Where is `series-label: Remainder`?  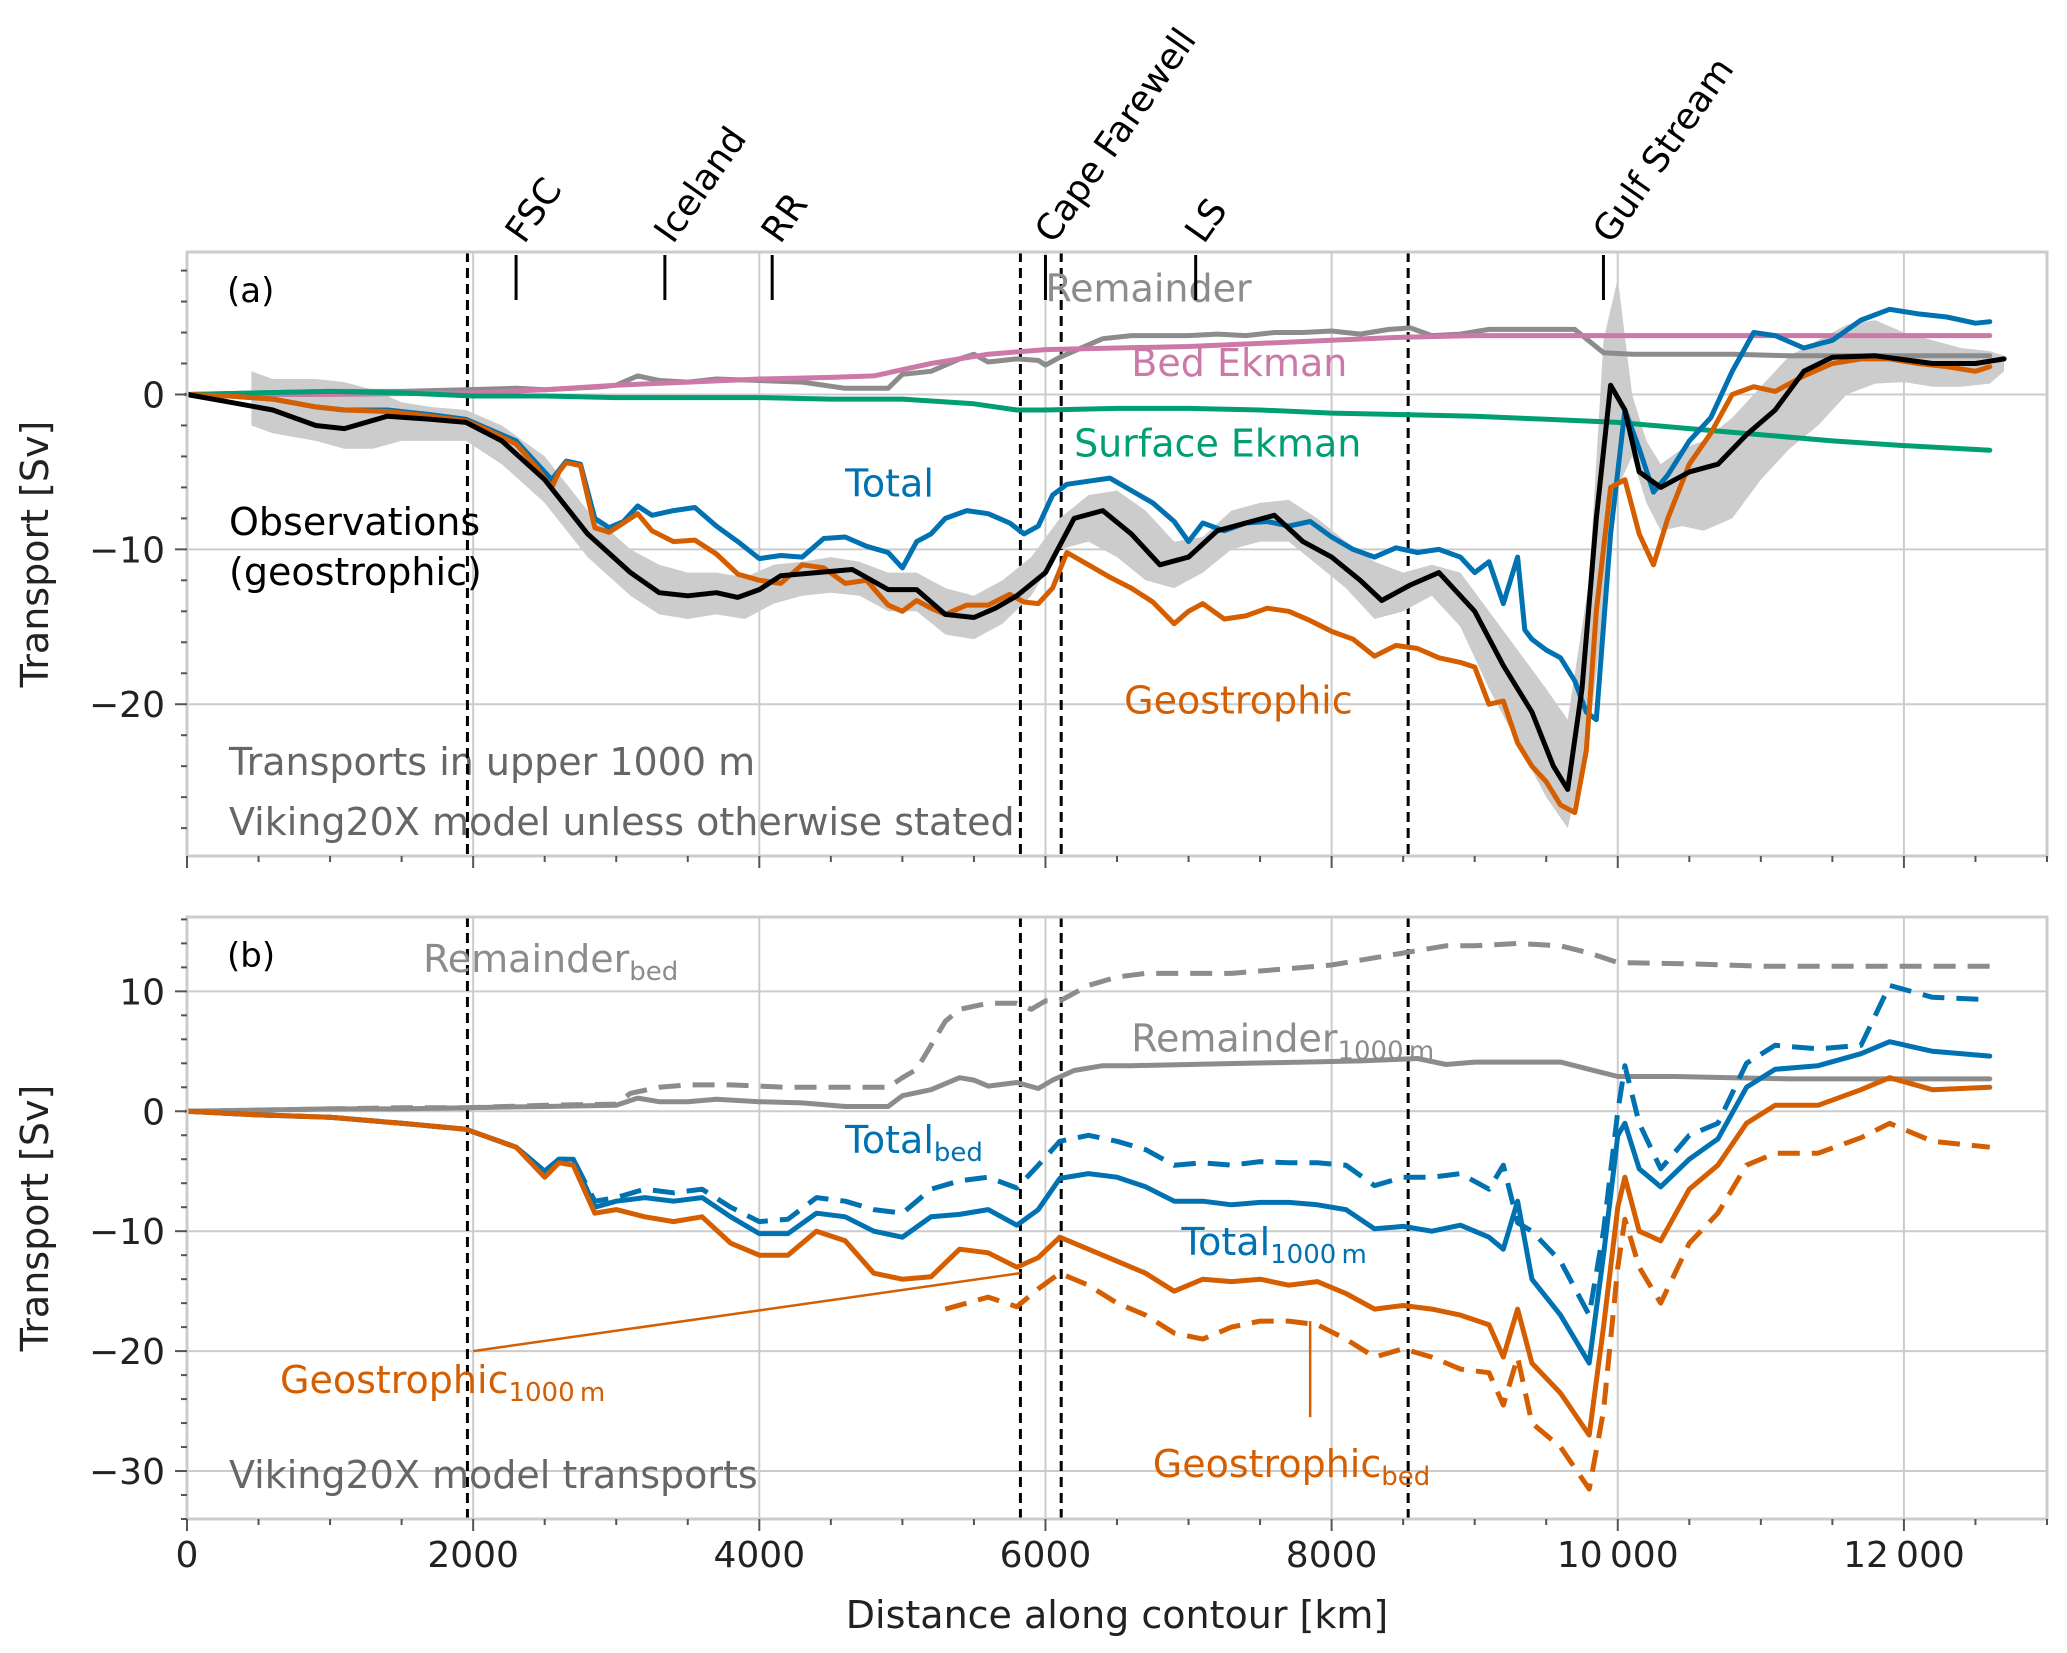 series-label: Remainder is located at coordinates (1148, 289).